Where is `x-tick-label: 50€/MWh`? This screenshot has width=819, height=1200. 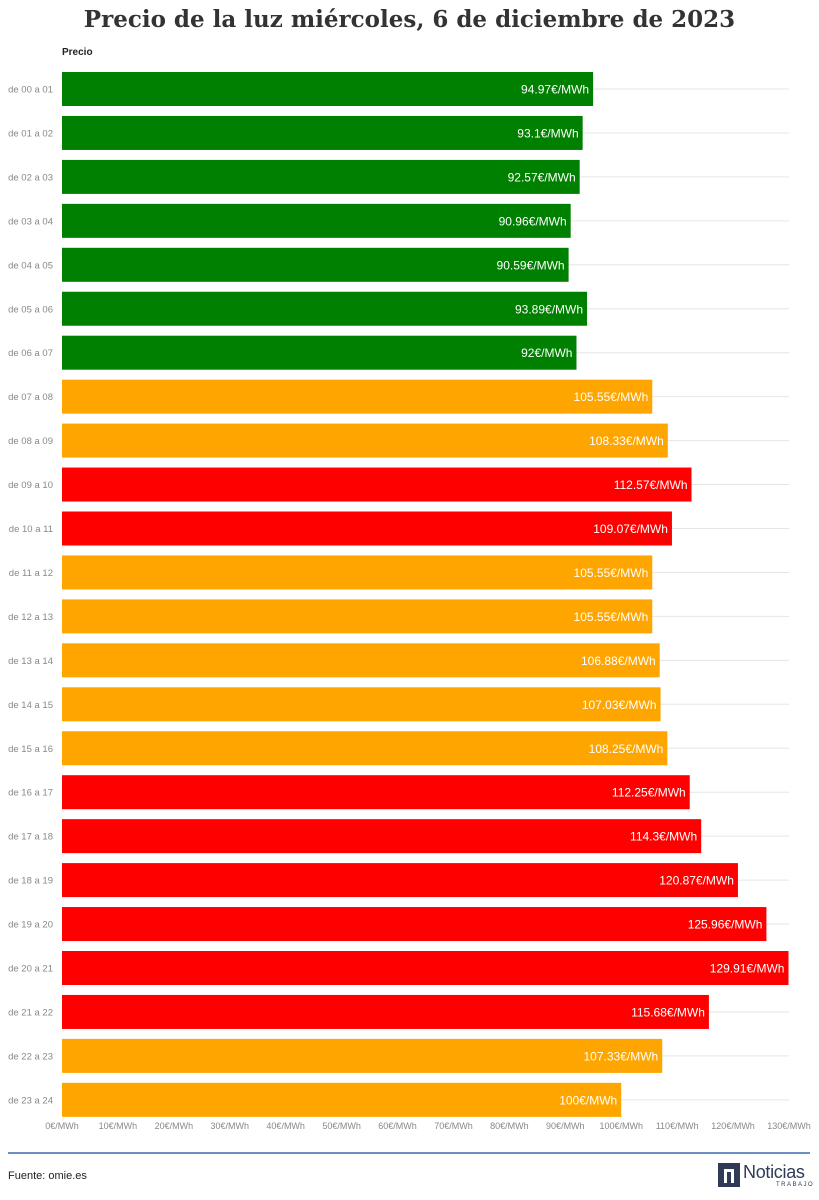
x-tick-label: 50€/MWh is located at coordinates (341, 1126).